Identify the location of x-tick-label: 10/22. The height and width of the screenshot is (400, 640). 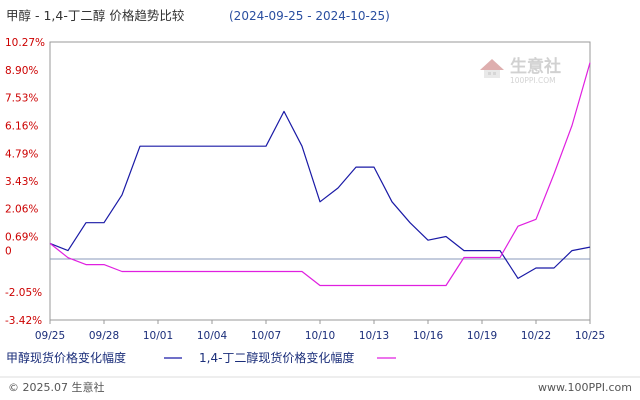
(536, 336).